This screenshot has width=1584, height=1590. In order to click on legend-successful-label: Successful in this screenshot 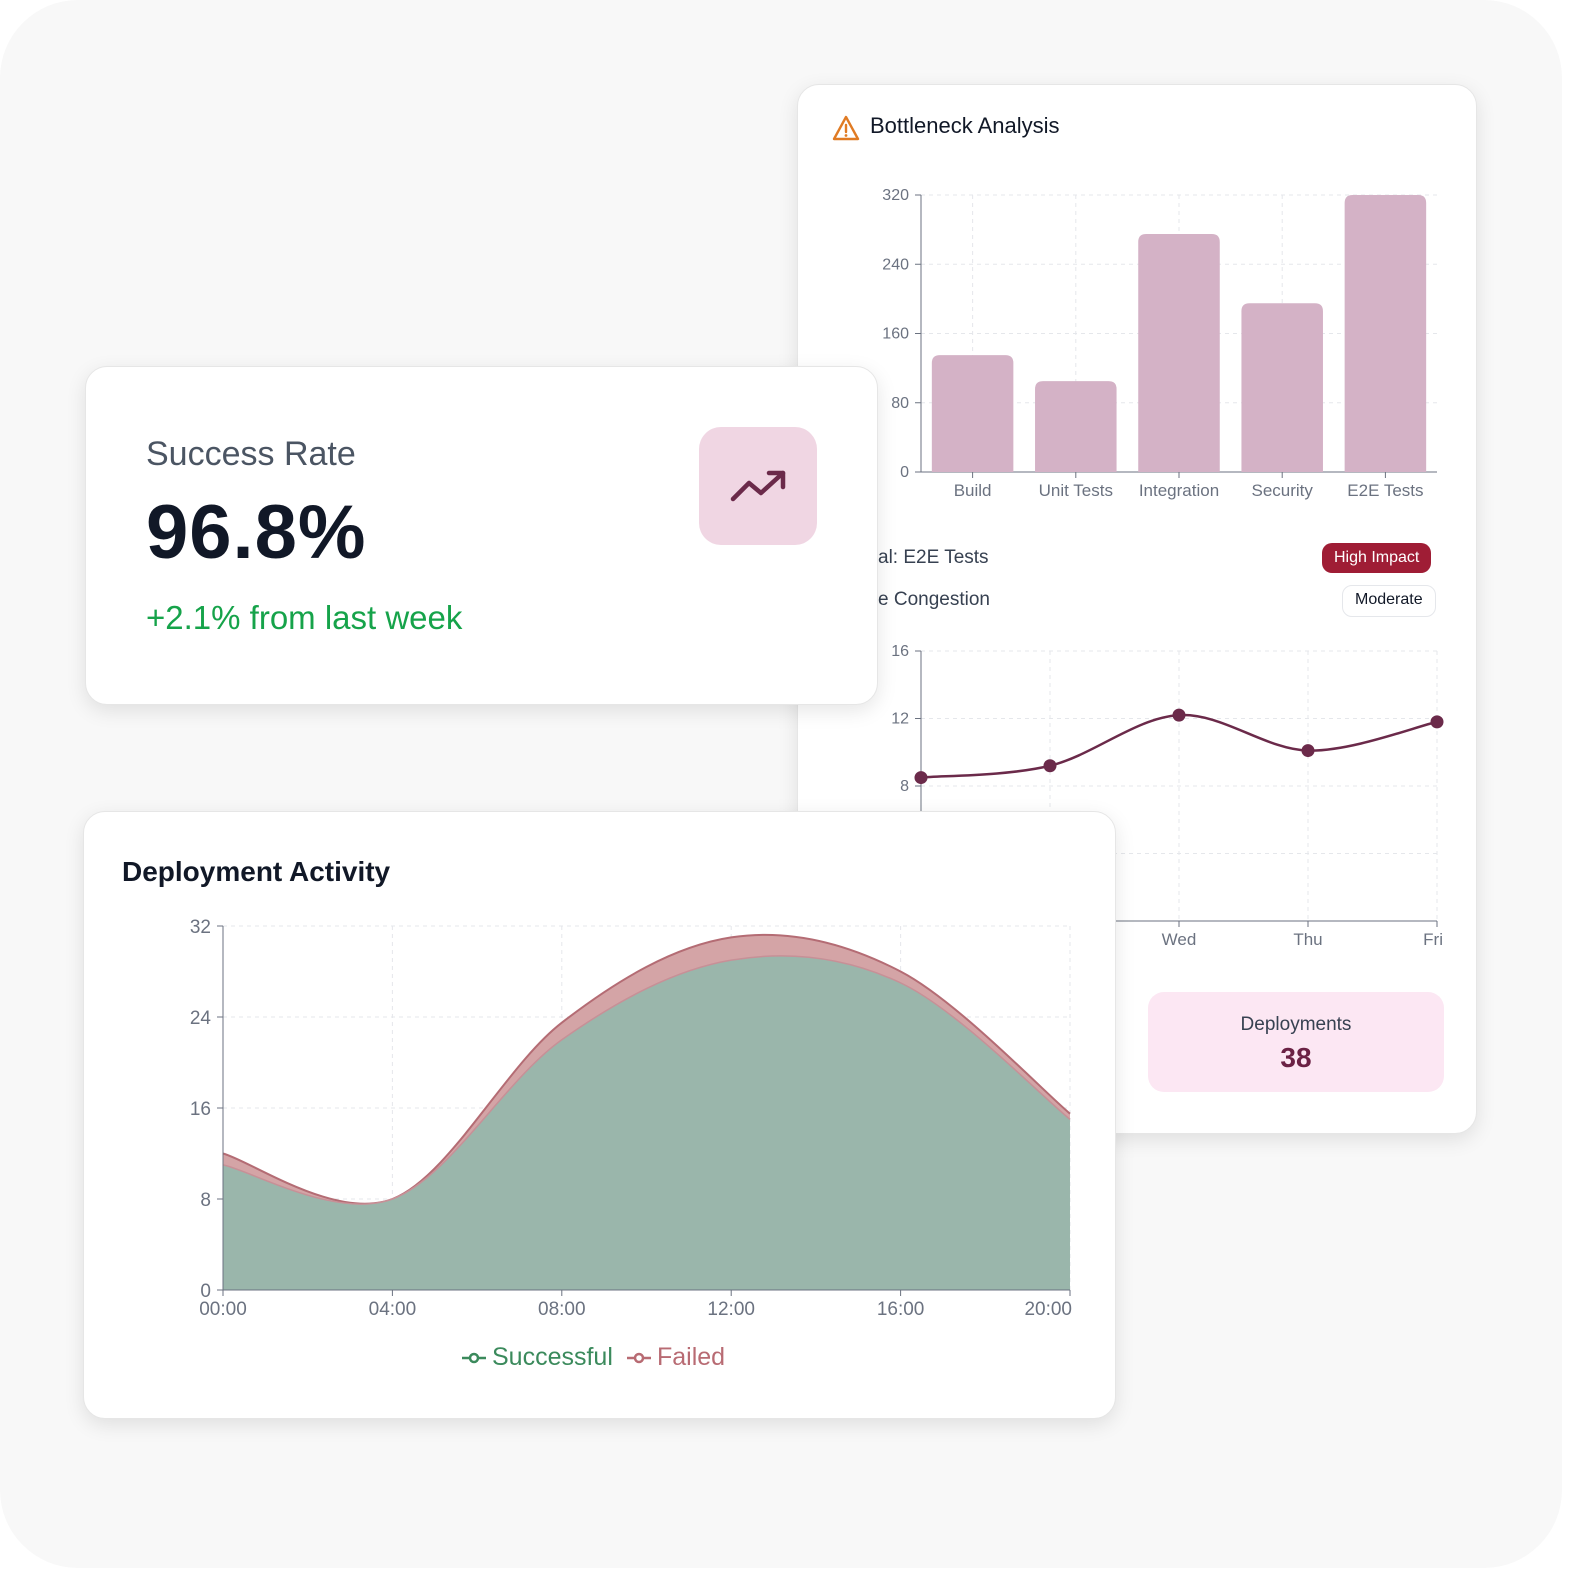, I will do `click(552, 1357)`.